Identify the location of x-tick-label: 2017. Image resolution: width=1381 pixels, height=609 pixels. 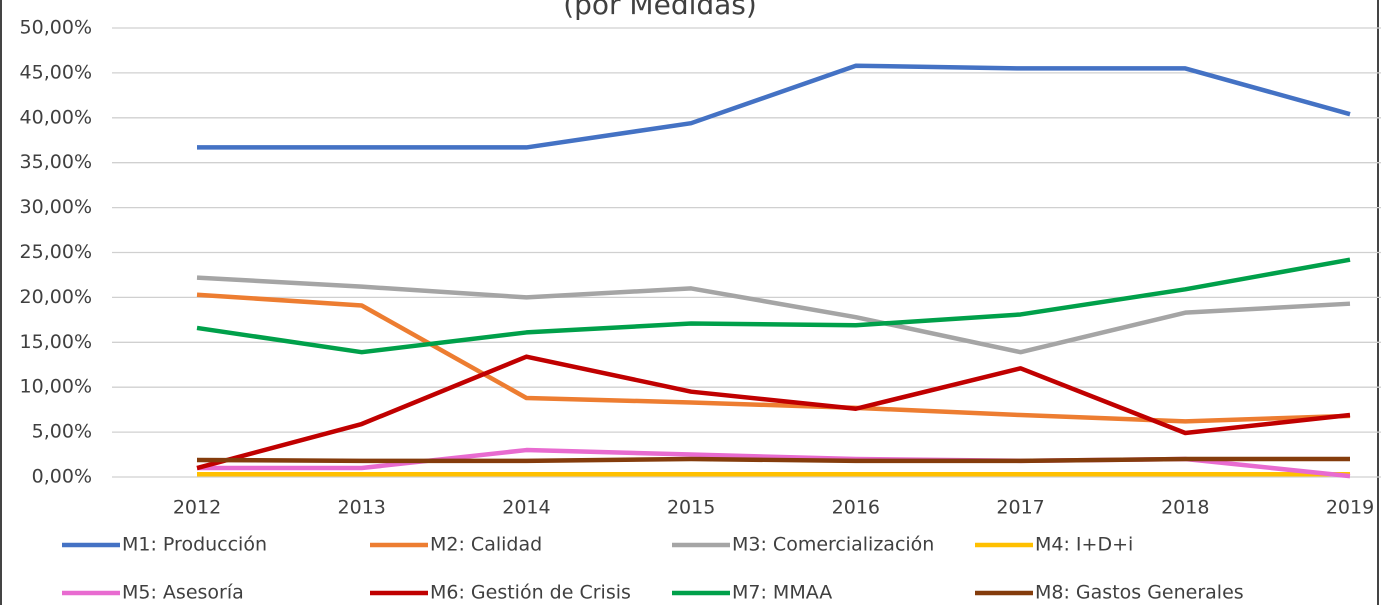
(1020, 508).